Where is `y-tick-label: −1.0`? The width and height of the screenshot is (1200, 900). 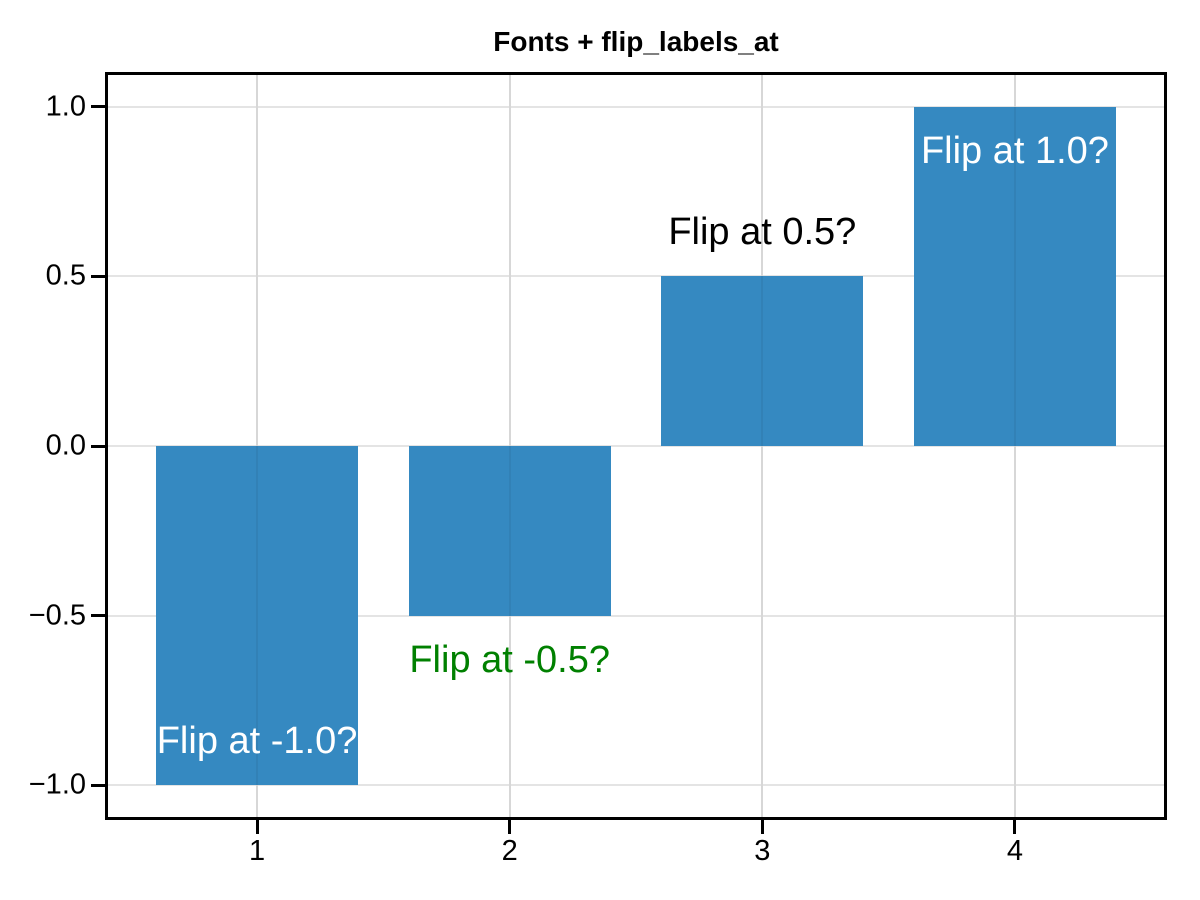 y-tick-label: −1.0 is located at coordinates (57, 784).